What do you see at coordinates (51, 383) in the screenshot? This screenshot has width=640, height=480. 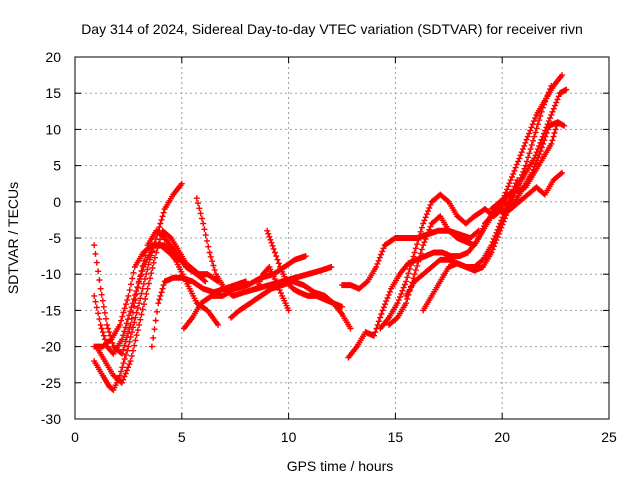 I see `y-tick-label: -25` at bounding box center [51, 383].